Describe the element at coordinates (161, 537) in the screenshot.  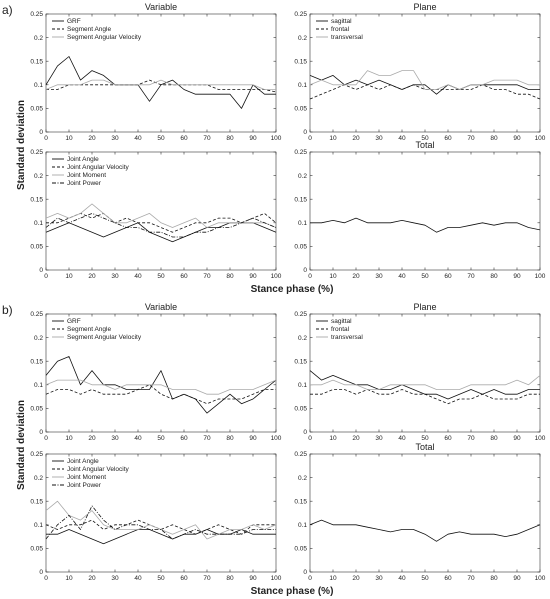
I see `series-line-joint-angle` at that location.